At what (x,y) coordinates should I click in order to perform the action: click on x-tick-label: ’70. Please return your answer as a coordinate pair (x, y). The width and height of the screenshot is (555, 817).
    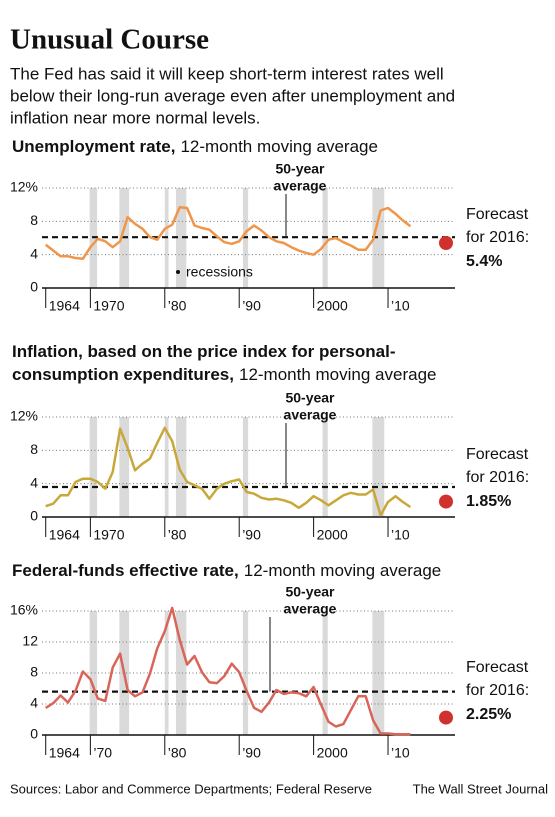
    Looking at the image, I should click on (102, 753).